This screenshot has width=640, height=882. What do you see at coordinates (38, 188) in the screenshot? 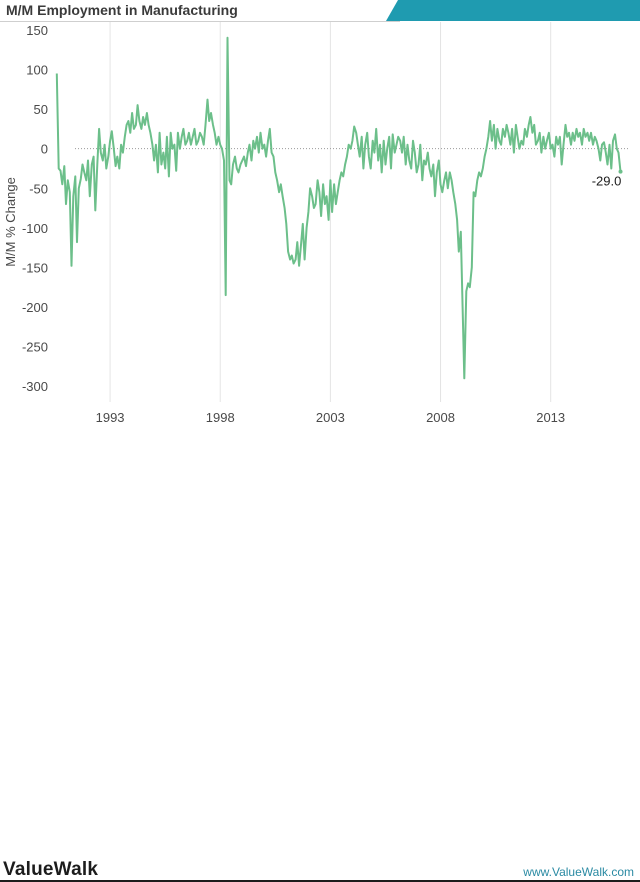
I see `y-tick-label: -50` at bounding box center [38, 188].